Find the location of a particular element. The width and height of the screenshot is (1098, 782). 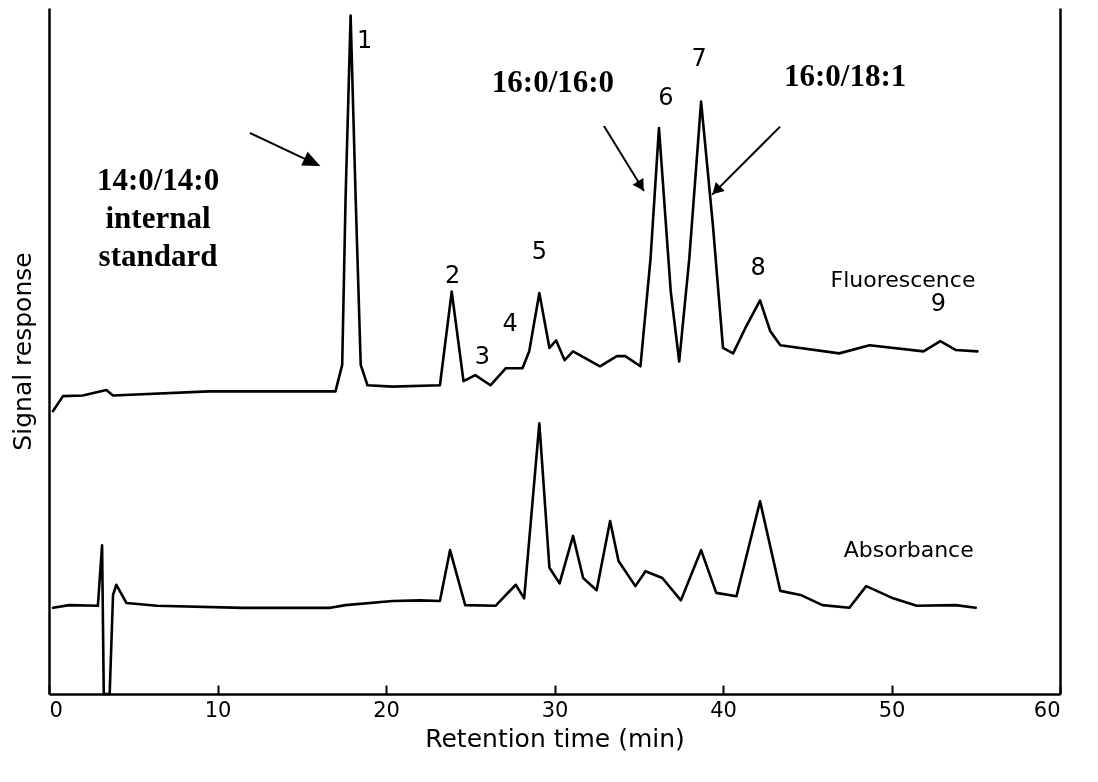

annotation: 8 is located at coordinates (758, 267).